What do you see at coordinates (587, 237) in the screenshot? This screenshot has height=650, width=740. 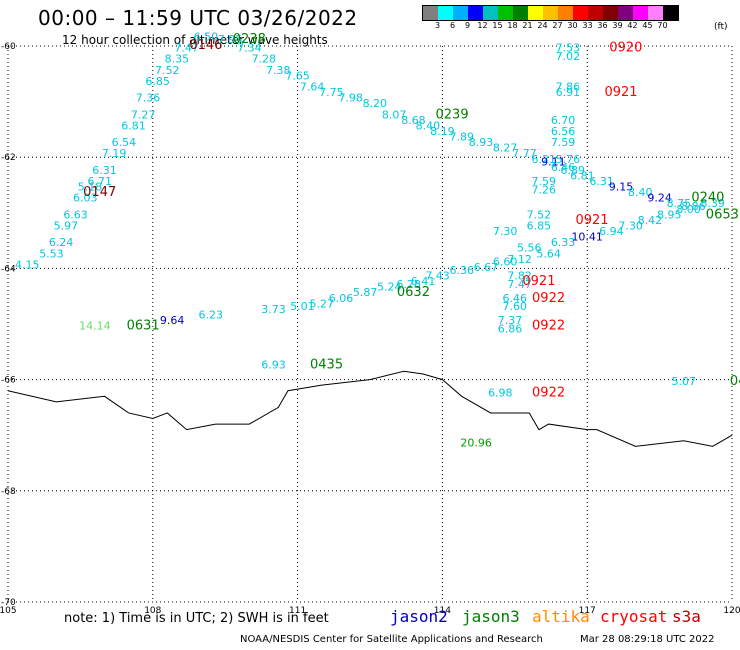 I see `wave-height-label: 10.41` at bounding box center [587, 237].